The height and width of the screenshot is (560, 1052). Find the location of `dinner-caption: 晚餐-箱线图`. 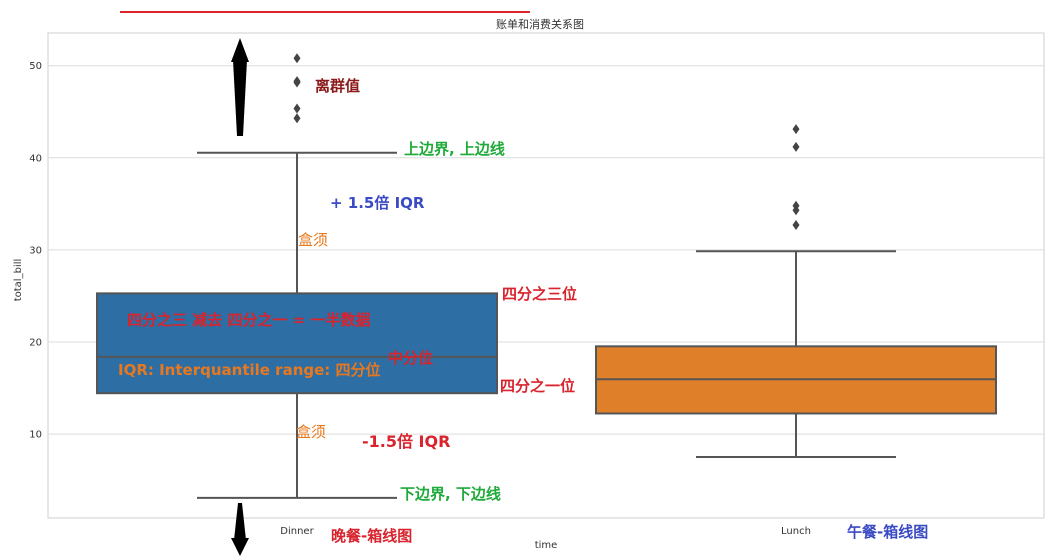

dinner-caption: 晚餐-箱线图 is located at coordinates (372, 536).